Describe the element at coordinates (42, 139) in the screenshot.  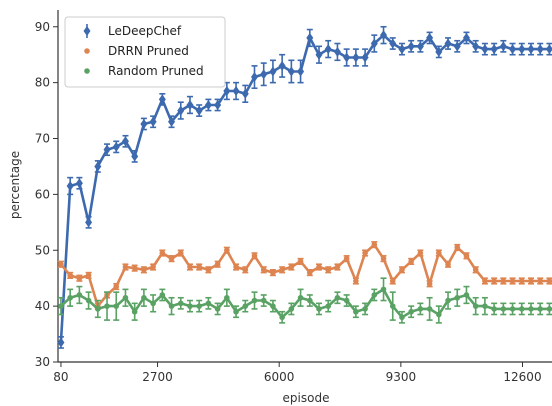
I see `y-tick-label: 70` at that location.